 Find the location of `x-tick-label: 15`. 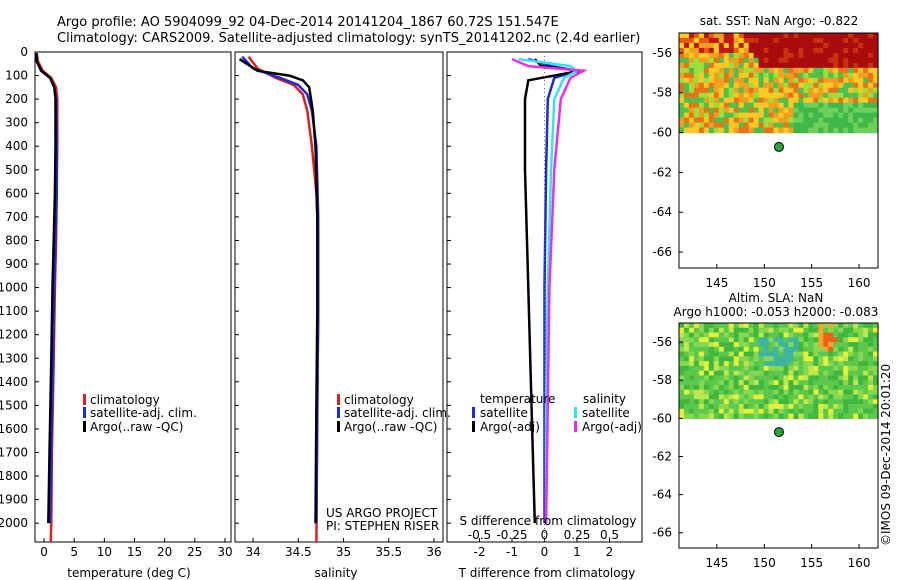

x-tick-label: 15 is located at coordinates (134, 552).